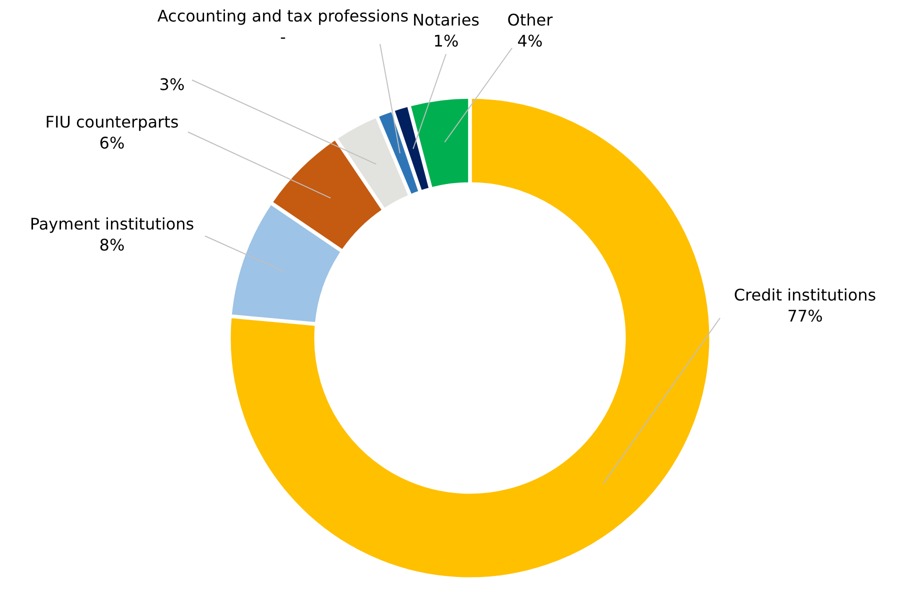 The image size is (906, 590). What do you see at coordinates (112, 122) in the screenshot?
I see `slice-label: FIU counterparts` at bounding box center [112, 122].